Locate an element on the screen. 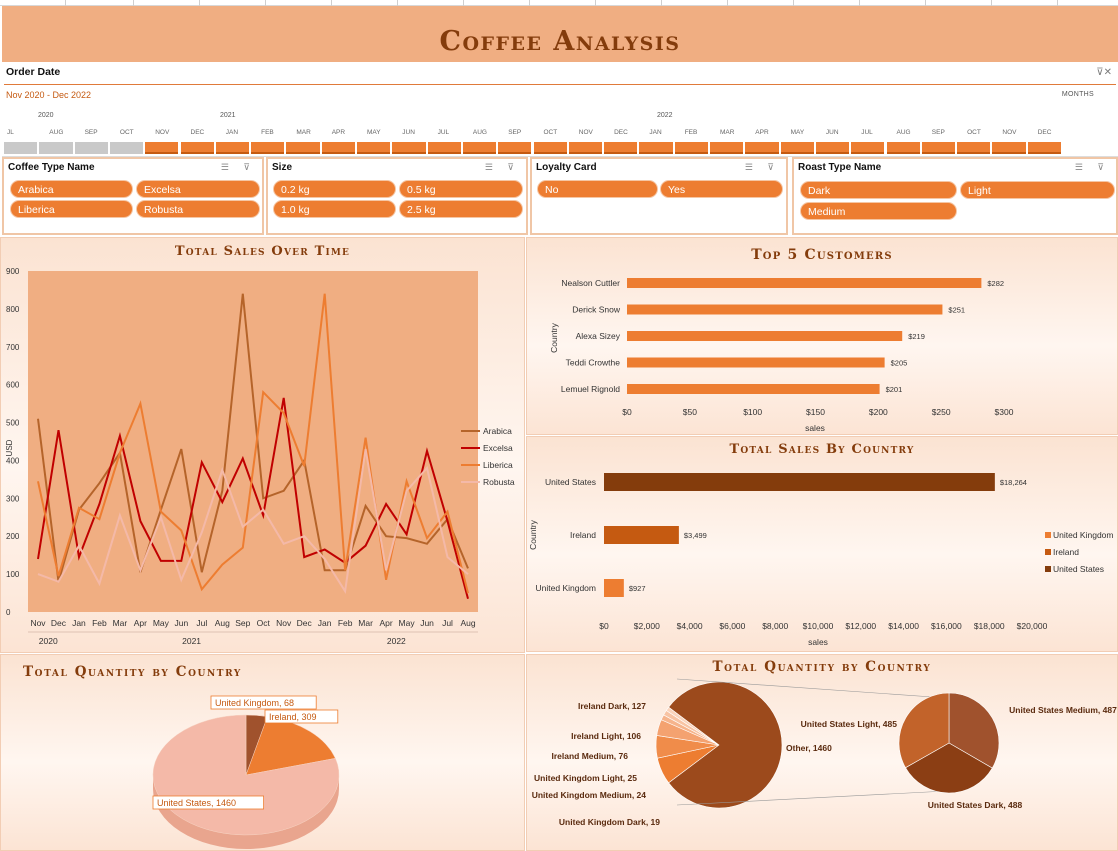 The width and height of the screenshot is (1118, 851). category-label: Lemuel Rignold is located at coordinates (590, 389).